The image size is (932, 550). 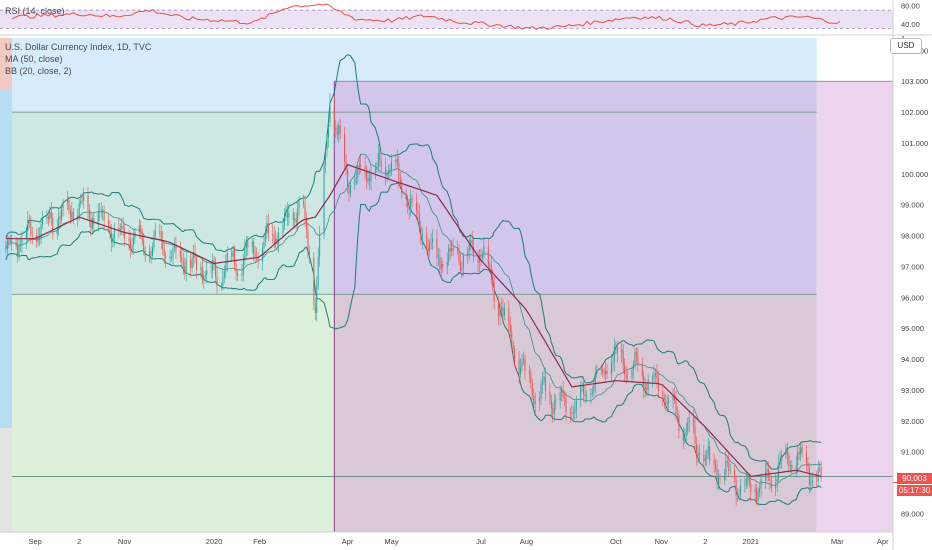 I want to click on price-tick-label: 89.000, so click(x=912, y=513).